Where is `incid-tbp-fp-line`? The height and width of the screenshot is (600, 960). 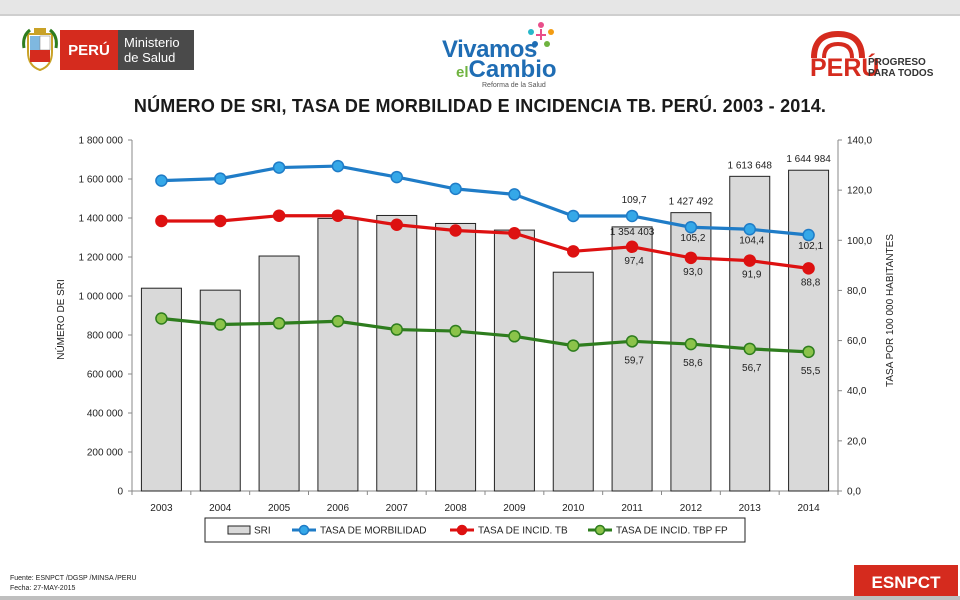
incid-tbp-fp-line is located at coordinates (485, 335).